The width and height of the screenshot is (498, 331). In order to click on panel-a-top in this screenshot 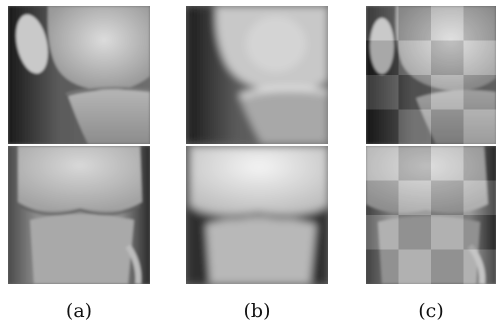, I will do `click(79, 75)`.